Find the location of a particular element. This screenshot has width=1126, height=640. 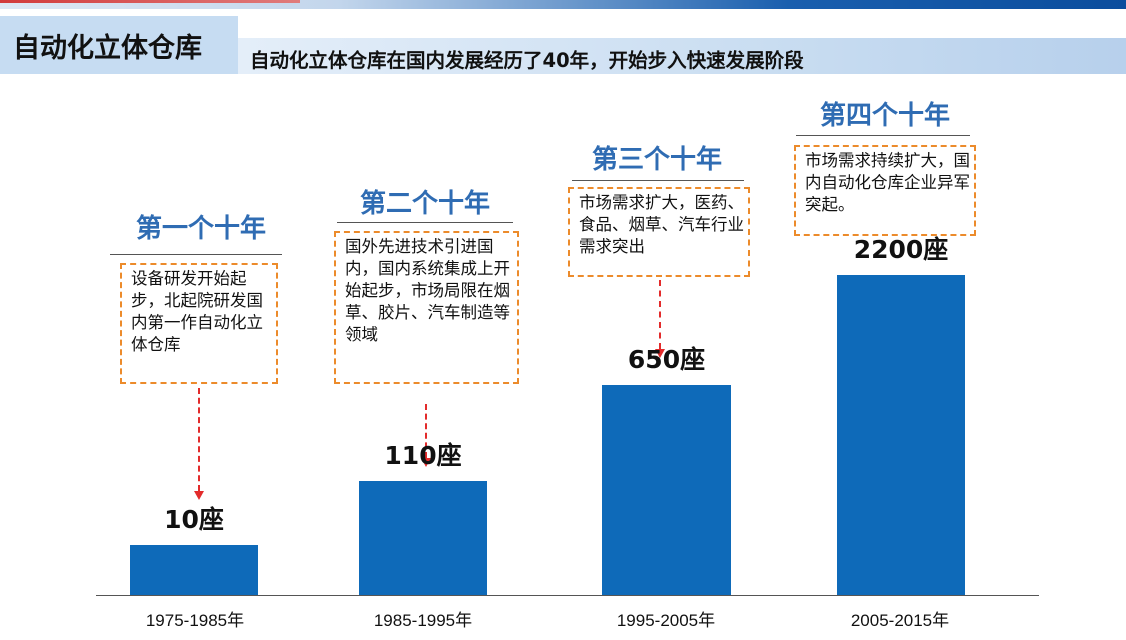

page-title: 自动化立体仓库 is located at coordinates (107, 48).